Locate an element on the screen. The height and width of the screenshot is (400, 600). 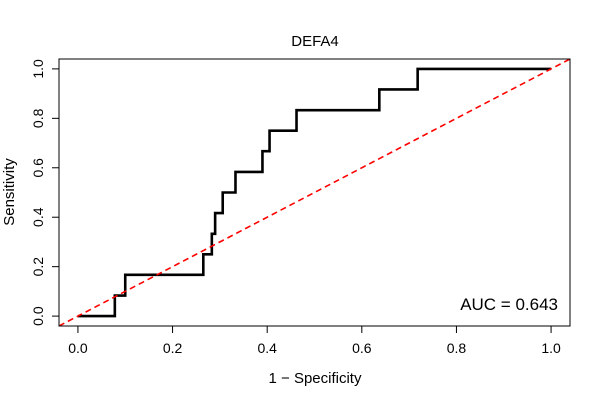
auc-annotation: AUC = 0.643 is located at coordinates (509, 304).